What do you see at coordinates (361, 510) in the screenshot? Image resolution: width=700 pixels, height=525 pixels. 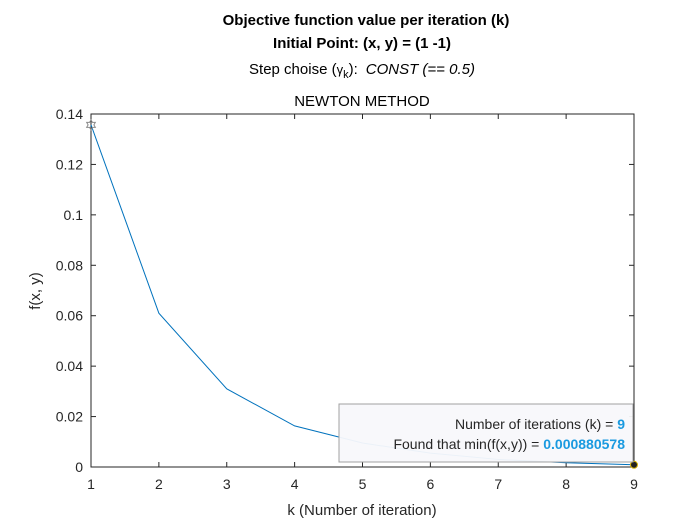 I see `x-axis-label: k (Number of iteration)` at bounding box center [361, 510].